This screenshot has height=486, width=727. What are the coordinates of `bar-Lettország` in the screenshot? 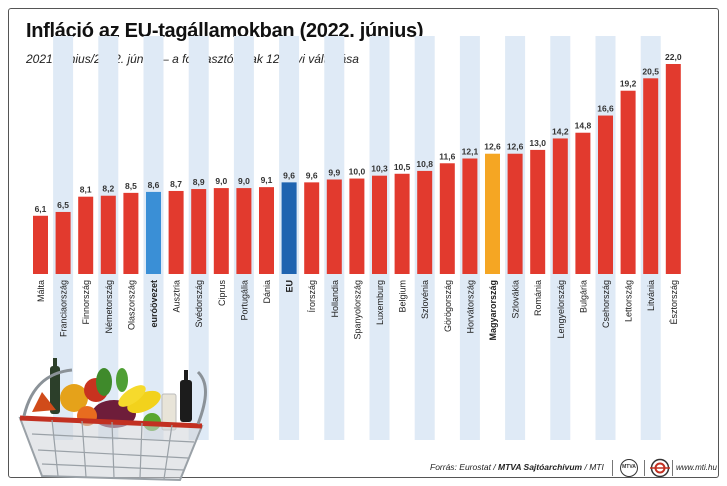 It's located at (628, 182).